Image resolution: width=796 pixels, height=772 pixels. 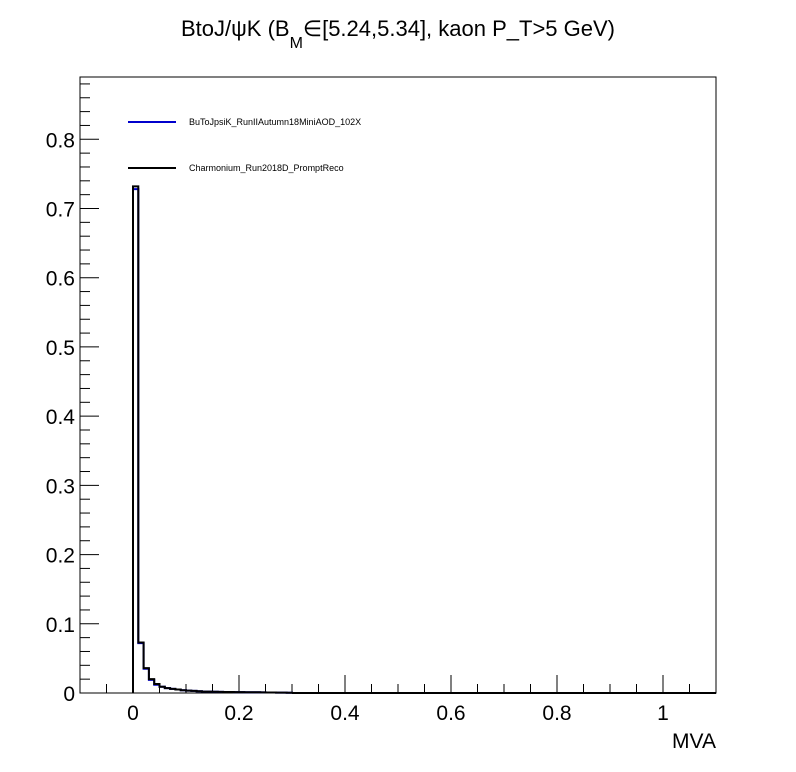 I want to click on legend-label-mc: BuToJpsiK_RunIIAutumn18MiniAOD_102X, so click(x=275, y=122).